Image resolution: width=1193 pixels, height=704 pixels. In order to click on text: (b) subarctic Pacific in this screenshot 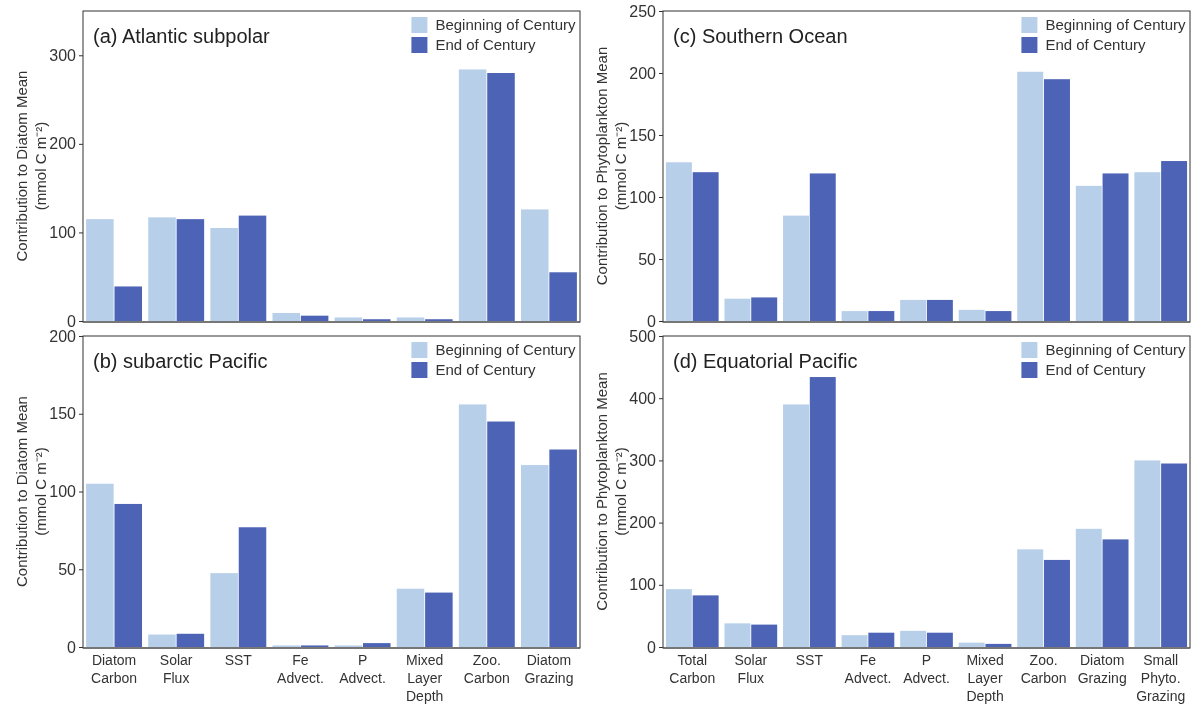, I will do `click(180, 361)`.